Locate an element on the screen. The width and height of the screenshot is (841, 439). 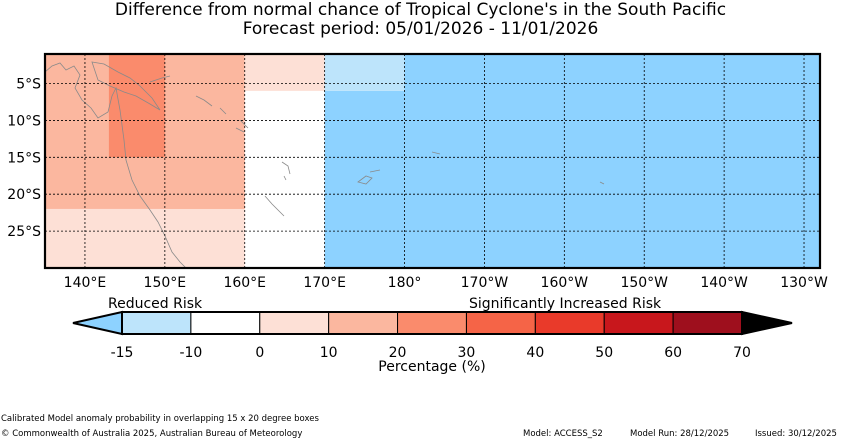
model-run: Model Run: 28/12/2025 is located at coordinates (680, 434).